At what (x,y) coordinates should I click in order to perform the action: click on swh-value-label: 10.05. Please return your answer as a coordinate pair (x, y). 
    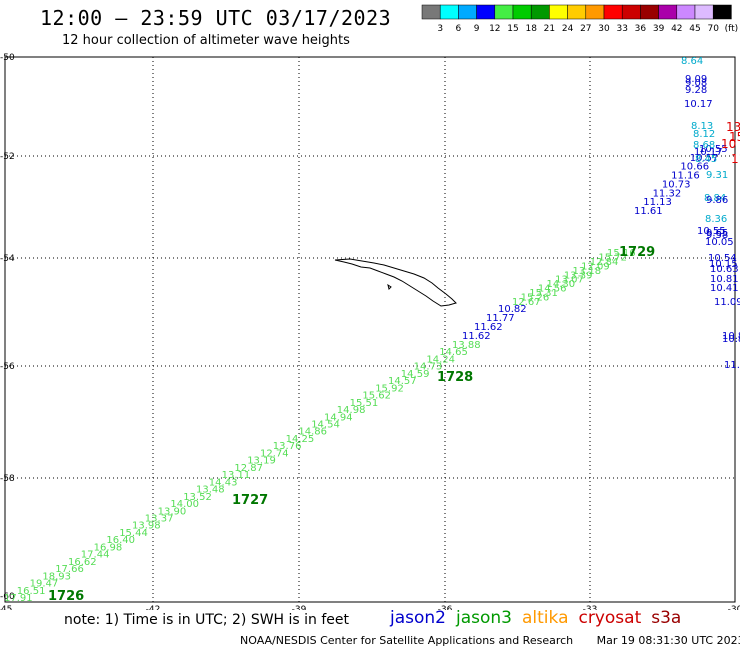
    Looking at the image, I should click on (719, 242).